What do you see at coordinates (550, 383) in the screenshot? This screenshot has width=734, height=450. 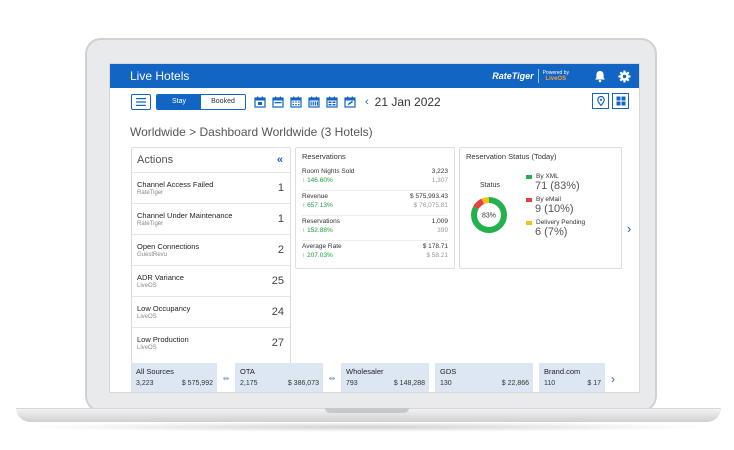 I see `source-count: 110` at bounding box center [550, 383].